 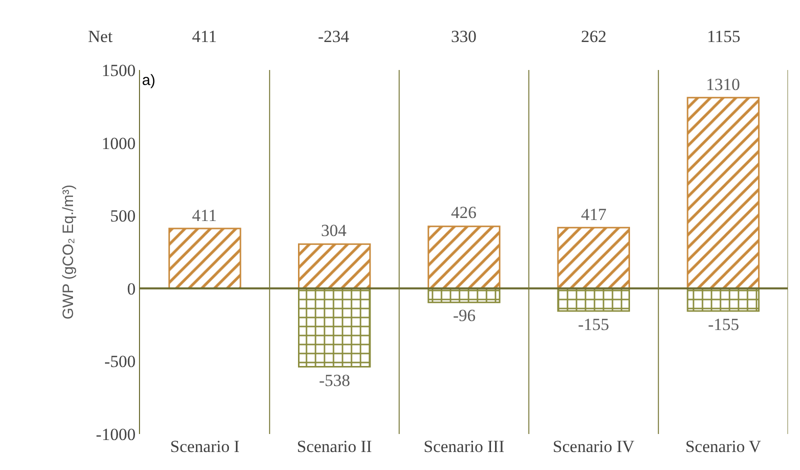 What do you see at coordinates (334, 230) in the screenshot?
I see `data-label: 304` at bounding box center [334, 230].